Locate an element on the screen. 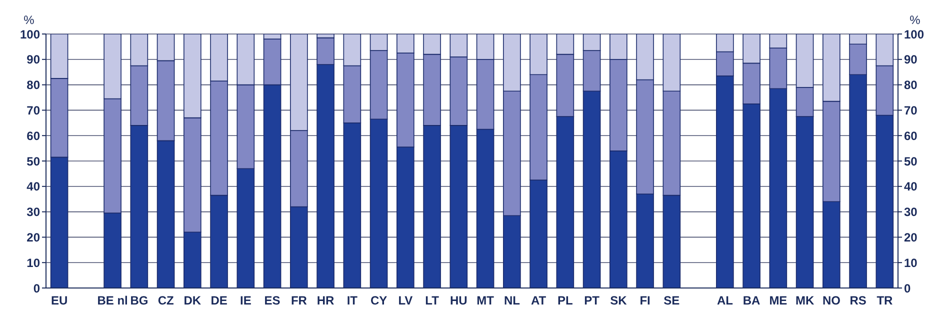 This screenshot has height=320, width=944. x-tick-label: DE is located at coordinates (219, 301).